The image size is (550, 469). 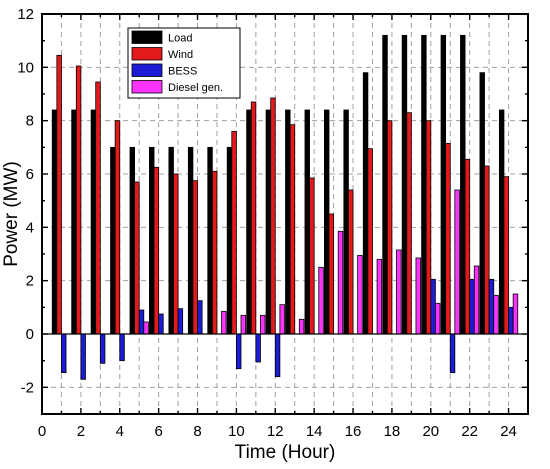 What do you see at coordinates (27, 387) in the screenshot?
I see `y-tick-label: -2` at bounding box center [27, 387].